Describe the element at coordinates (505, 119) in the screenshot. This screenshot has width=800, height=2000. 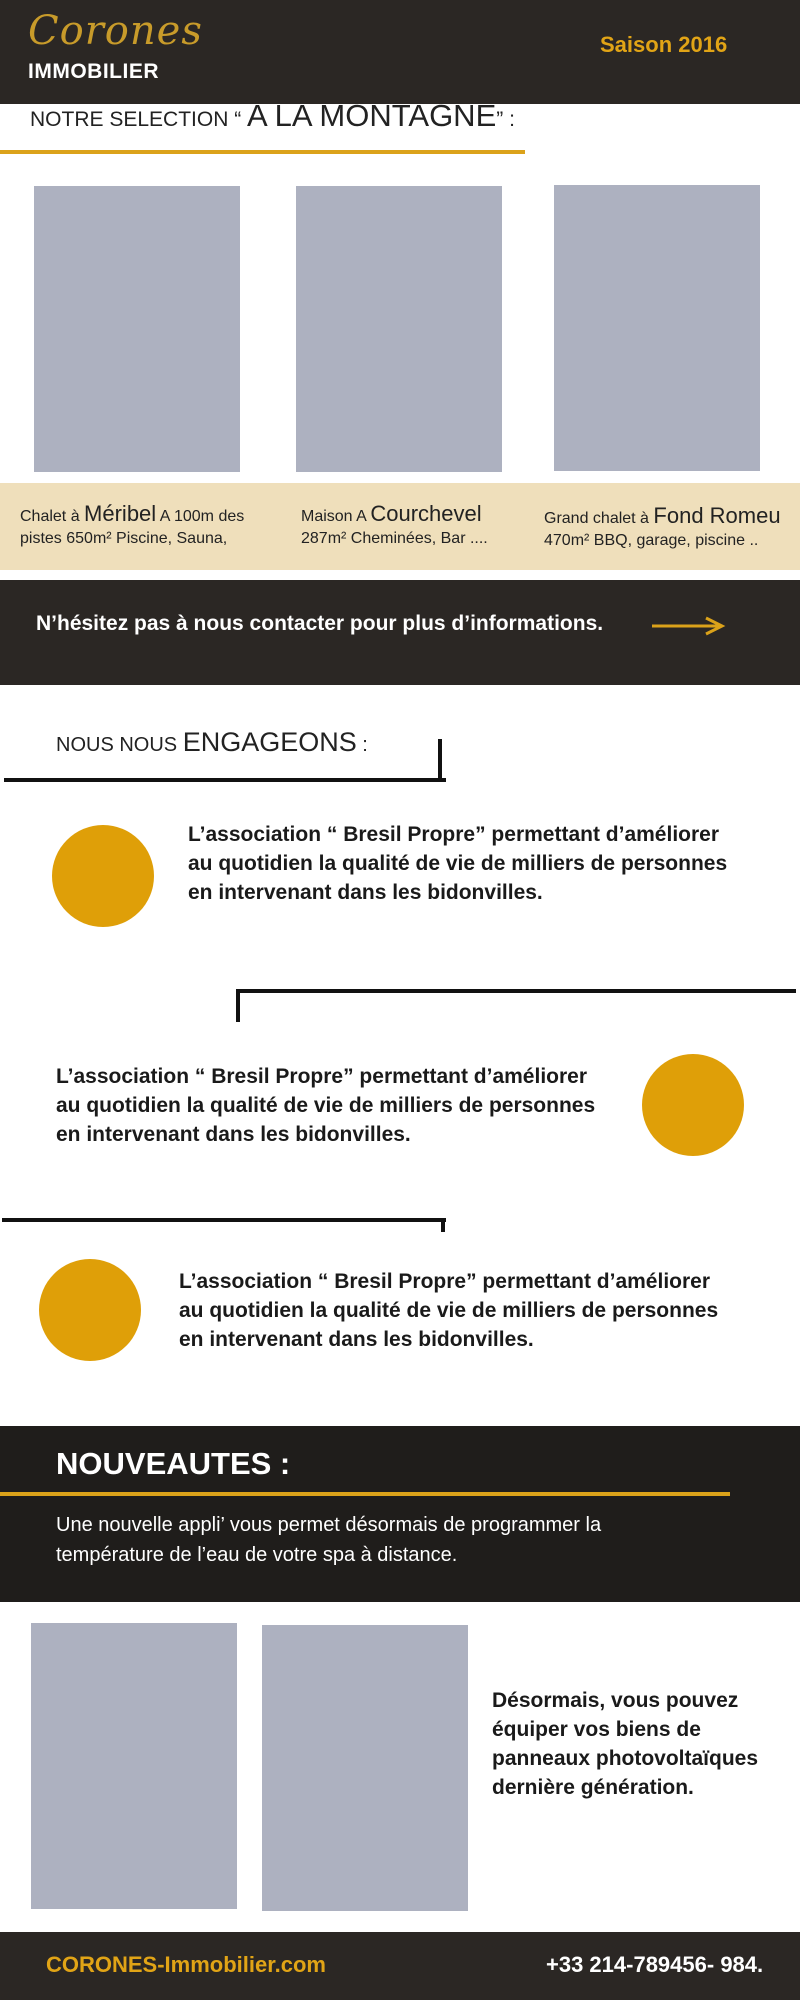
I see `selection-title-suffix: ” :` at that location.